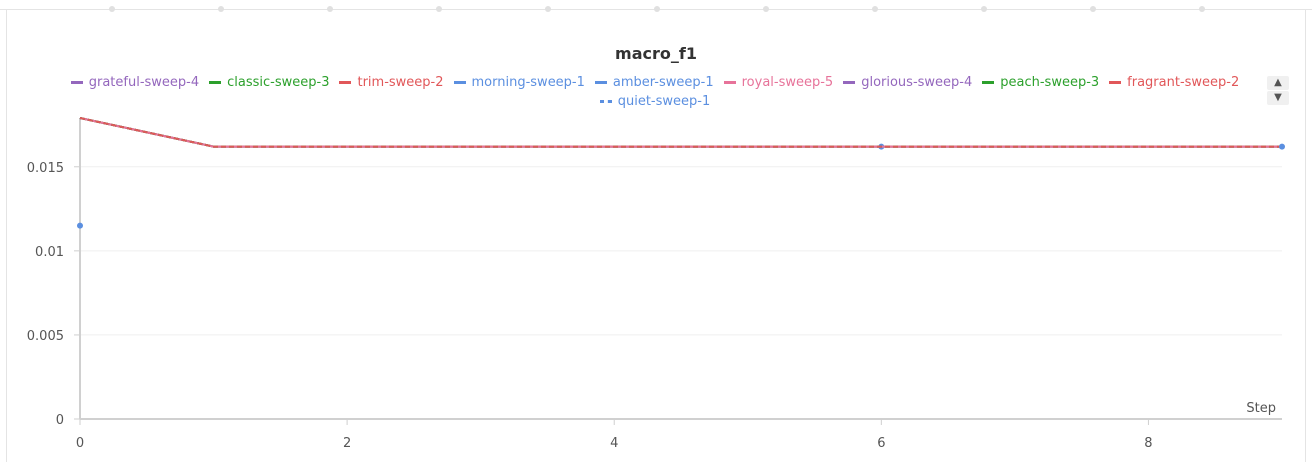 This screenshot has width=1312, height=462. What do you see at coordinates (45, 336) in the screenshot?
I see `y-tick-label: 0.005` at bounding box center [45, 336].